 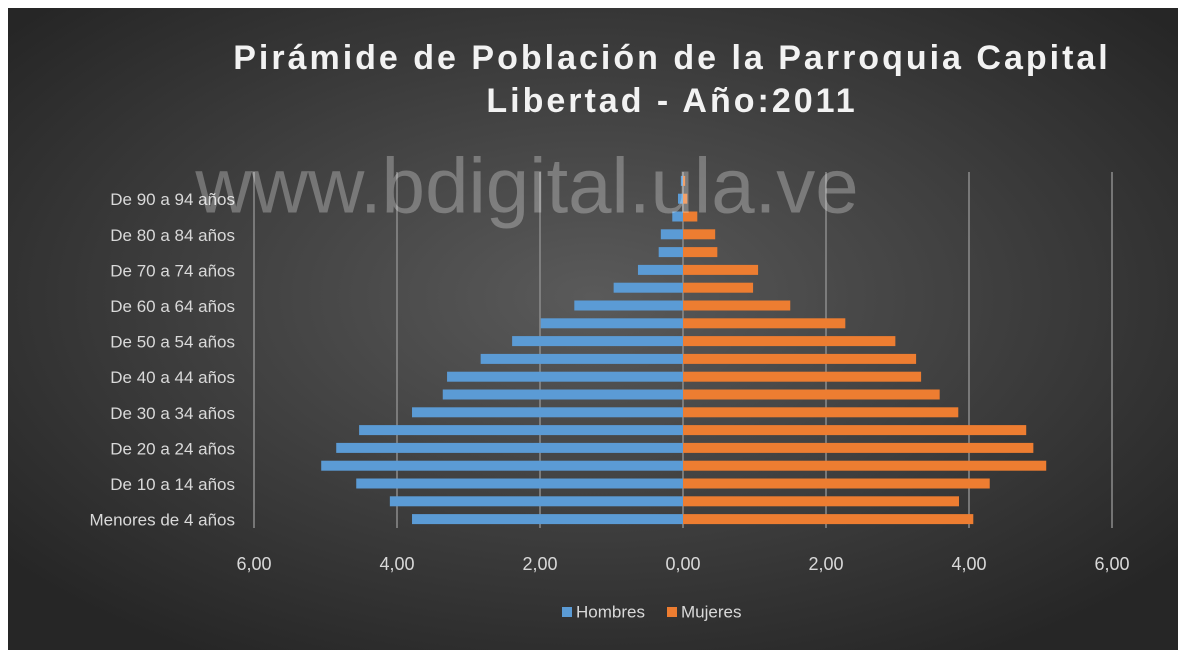 I want to click on legend-label: Mujeres, so click(x=711, y=611).